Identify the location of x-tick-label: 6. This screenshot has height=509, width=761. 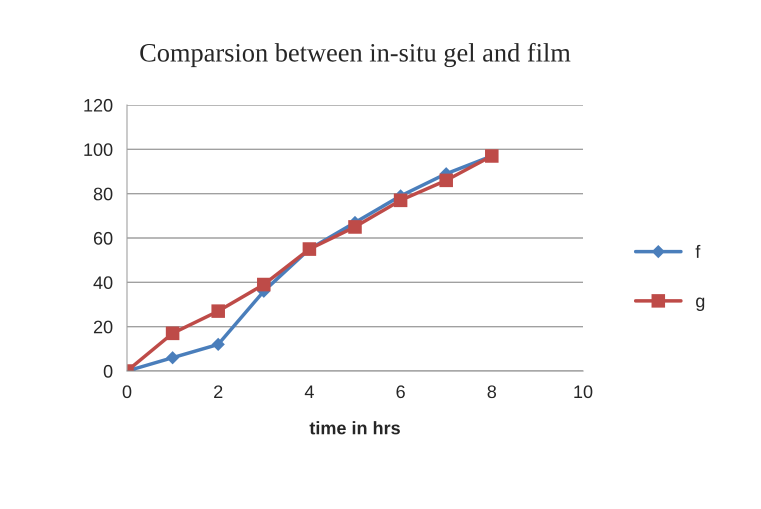
(400, 391).